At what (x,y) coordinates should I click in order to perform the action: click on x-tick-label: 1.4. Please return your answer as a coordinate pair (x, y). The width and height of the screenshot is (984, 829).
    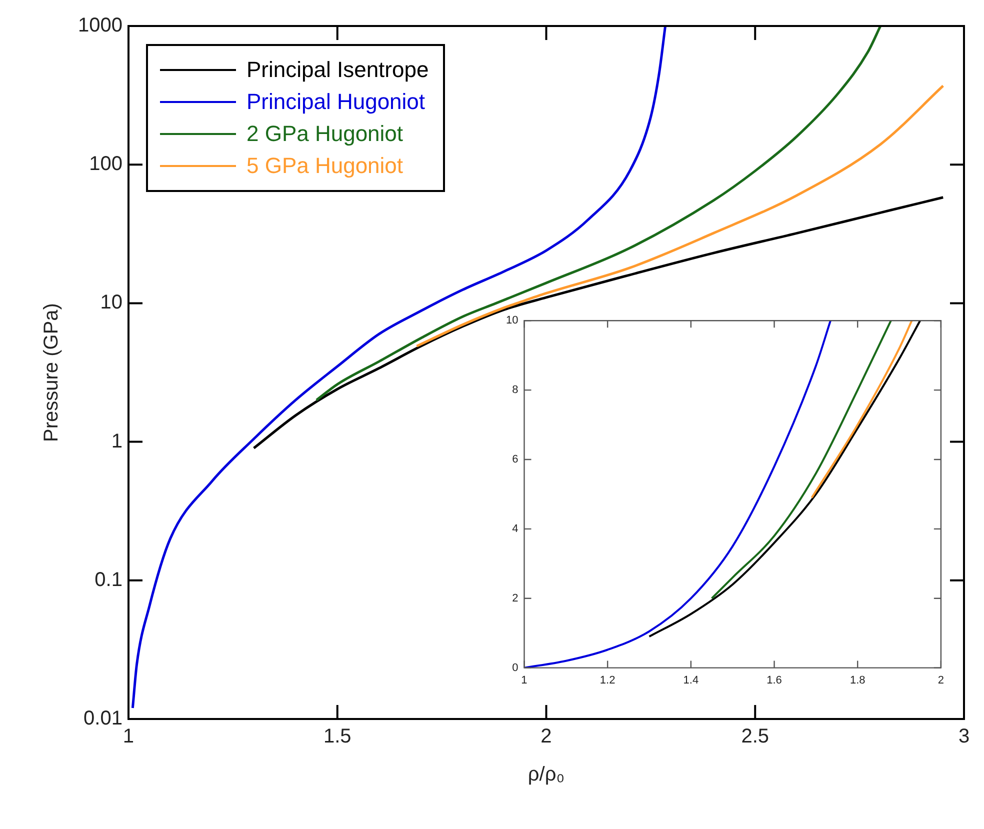
    Looking at the image, I should click on (691, 680).